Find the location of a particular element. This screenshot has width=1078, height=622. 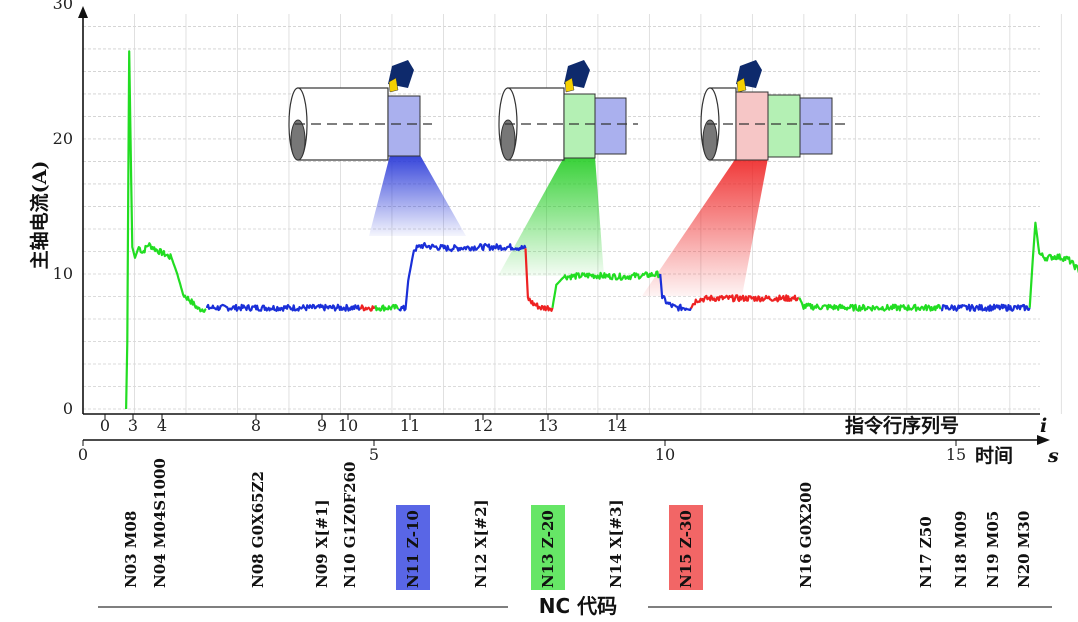

instruction-tick-label: 10 is located at coordinates (348, 425).